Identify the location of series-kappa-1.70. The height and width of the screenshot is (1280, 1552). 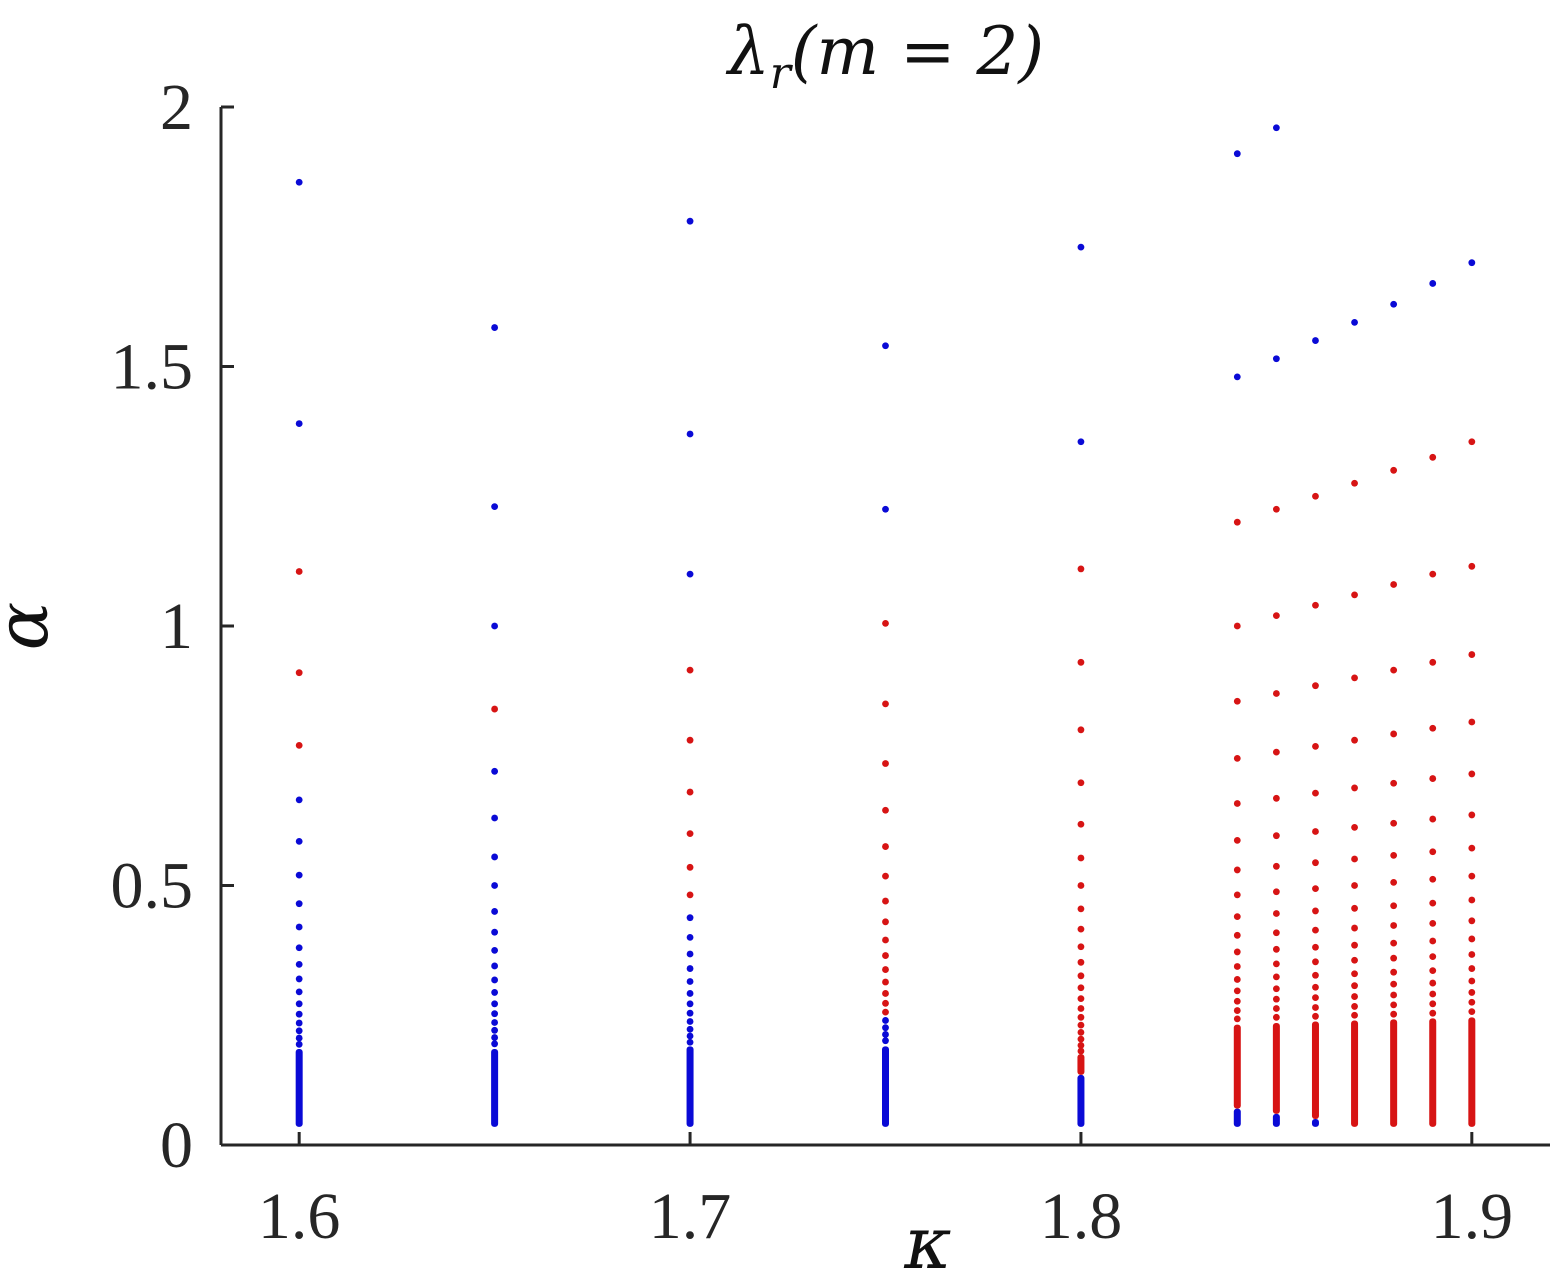
(690, 672).